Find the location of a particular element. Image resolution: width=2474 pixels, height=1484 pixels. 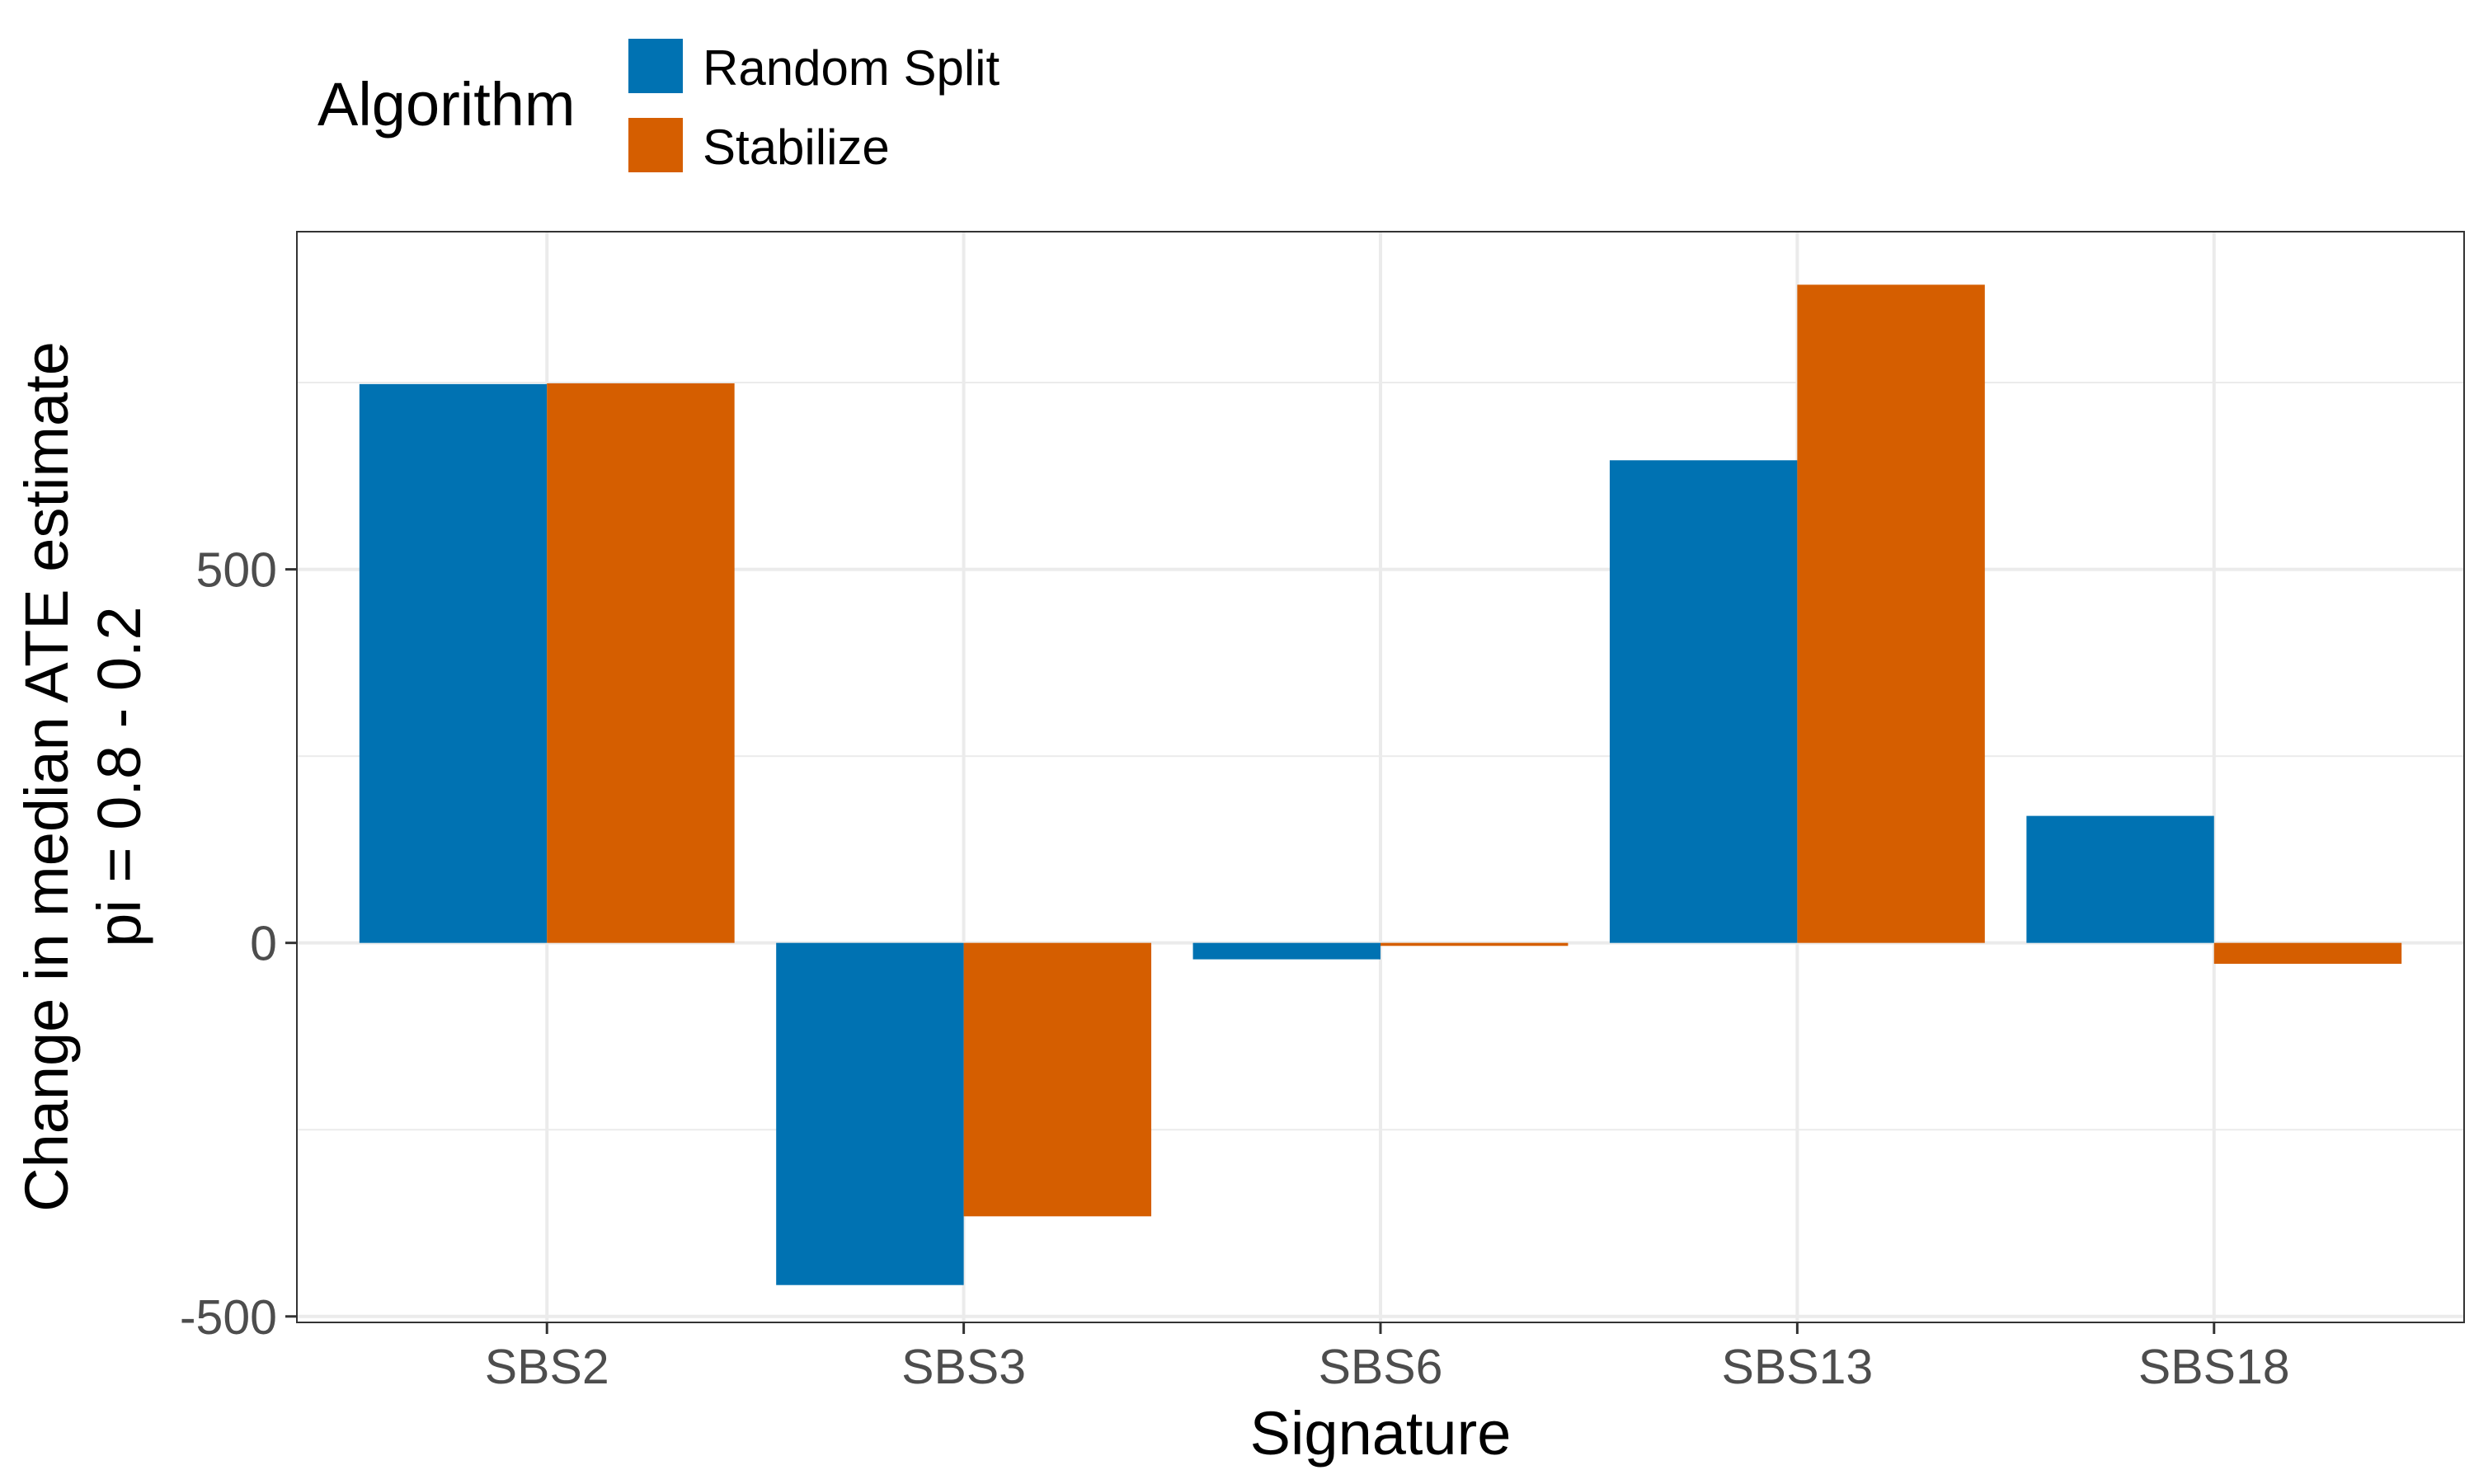

y-tick-label: 0 is located at coordinates (263, 944).